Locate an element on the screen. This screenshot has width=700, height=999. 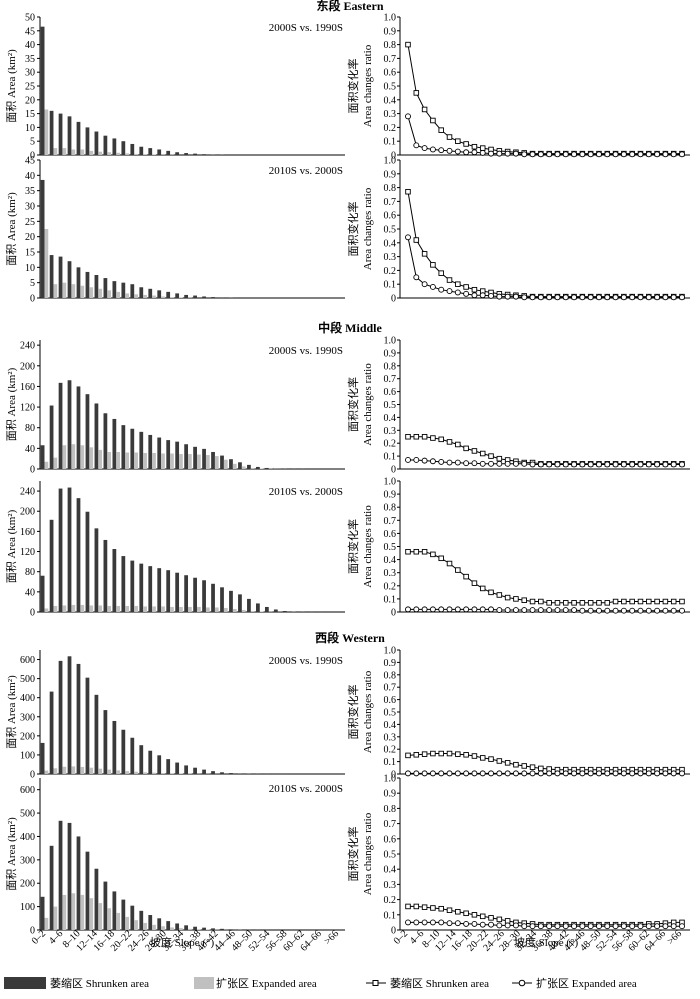
y-tick-label: 0.2 is located at coordinates (390, 750).